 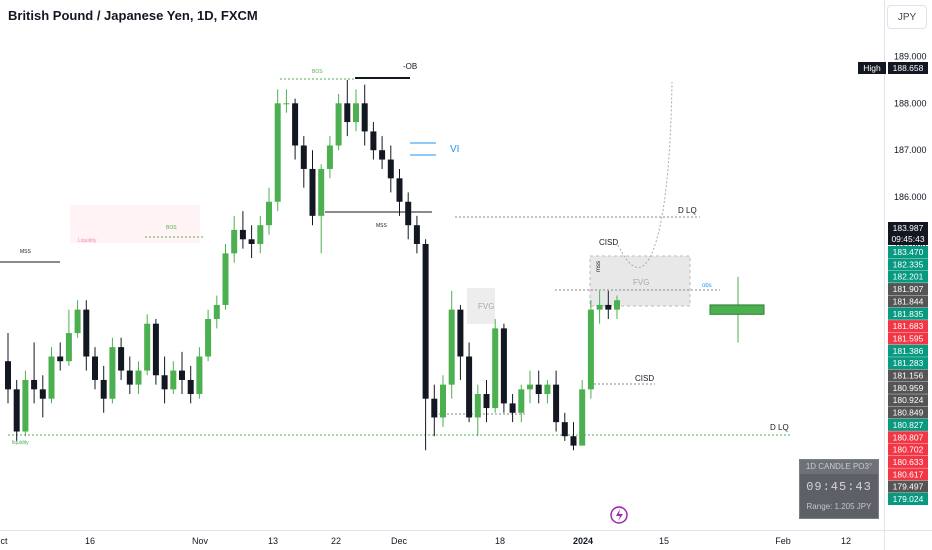 What do you see at coordinates (200, 541) in the screenshot?
I see `x-tick-label: Nov` at bounding box center [200, 541].